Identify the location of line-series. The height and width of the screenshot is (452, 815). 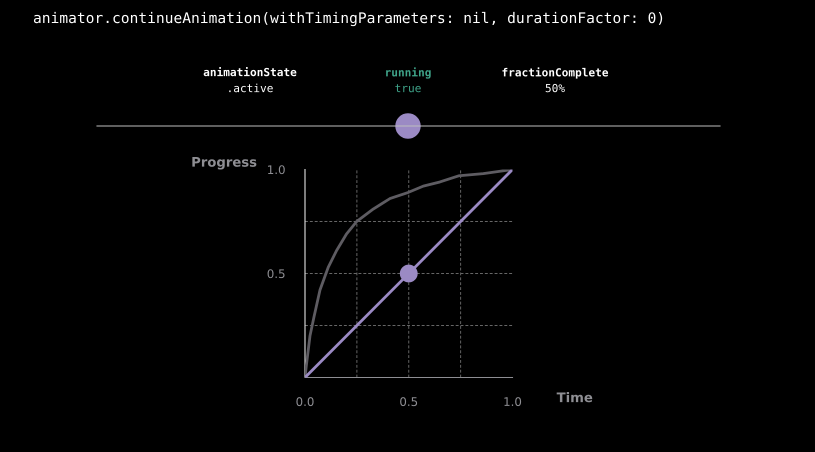
(408, 274).